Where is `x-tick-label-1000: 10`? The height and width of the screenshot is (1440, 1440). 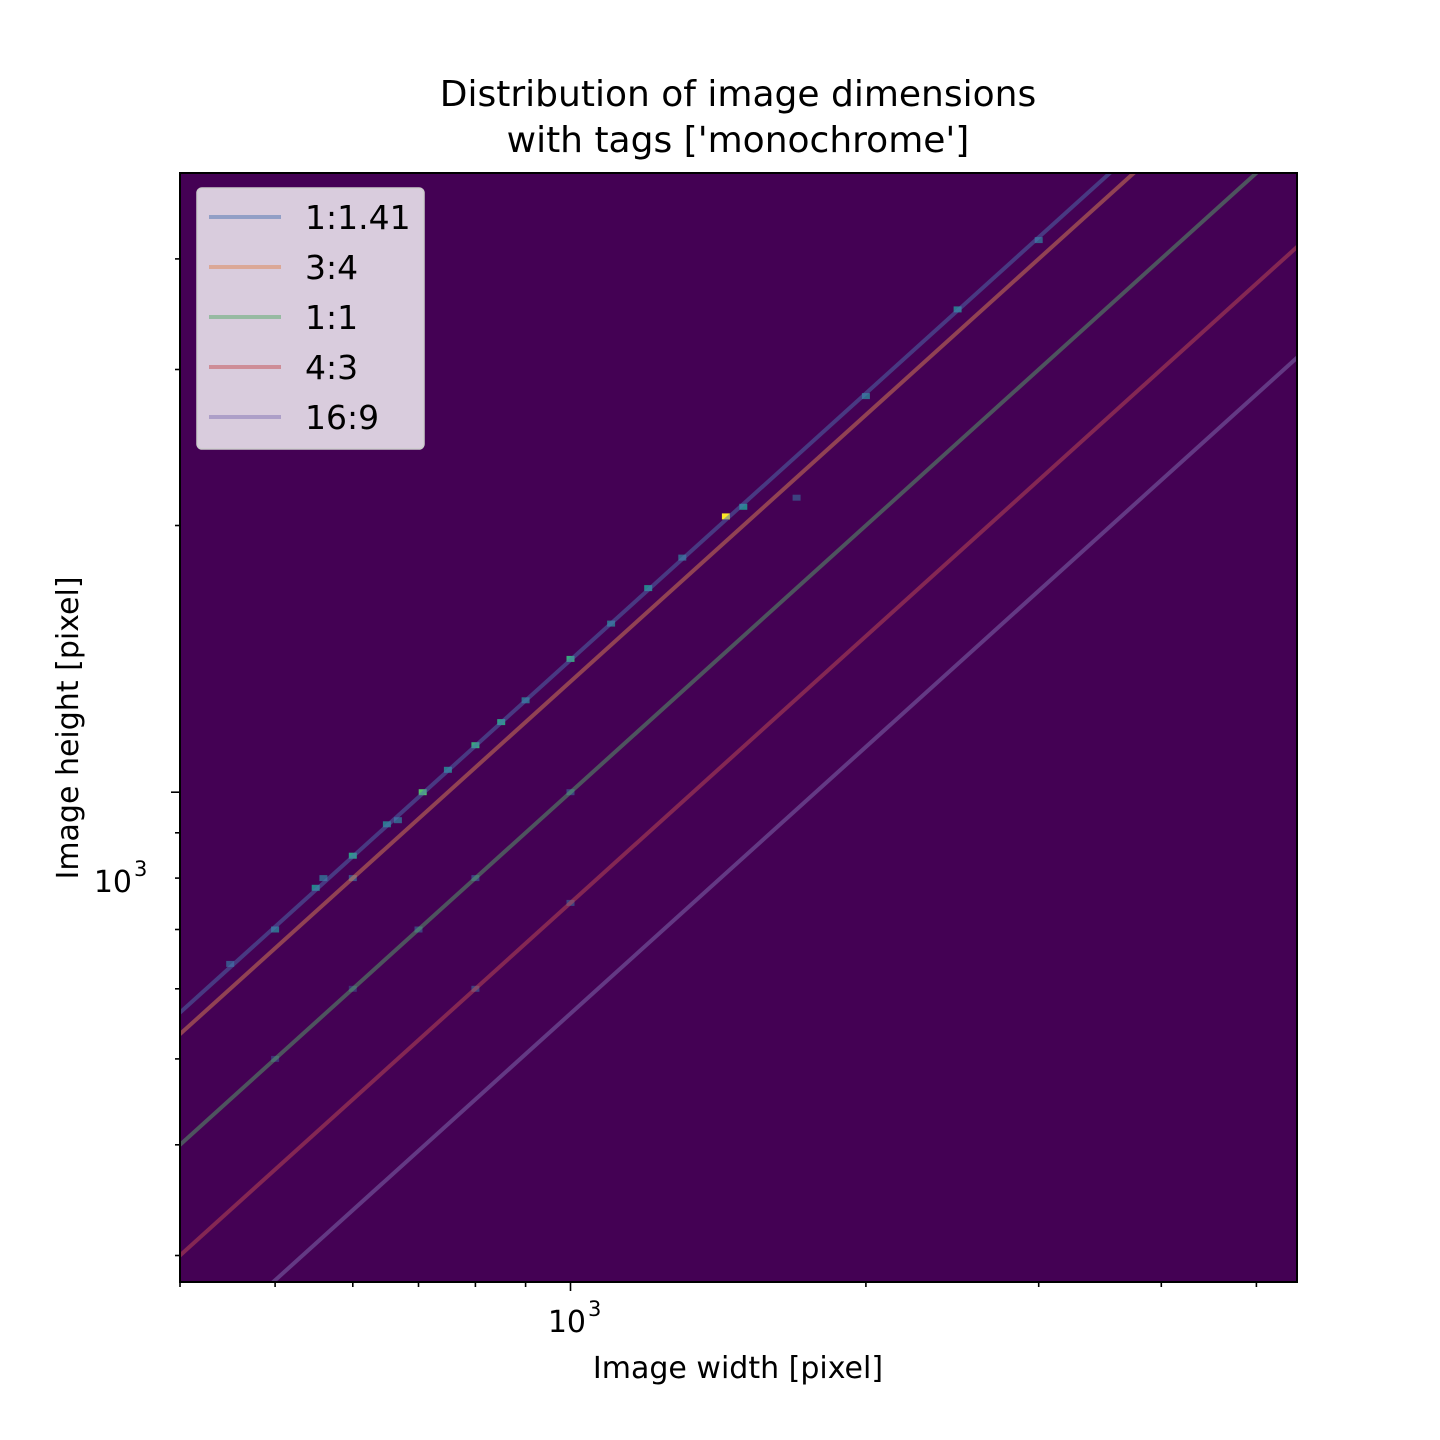 x-tick-label-1000: 10 is located at coordinates (567, 1322).